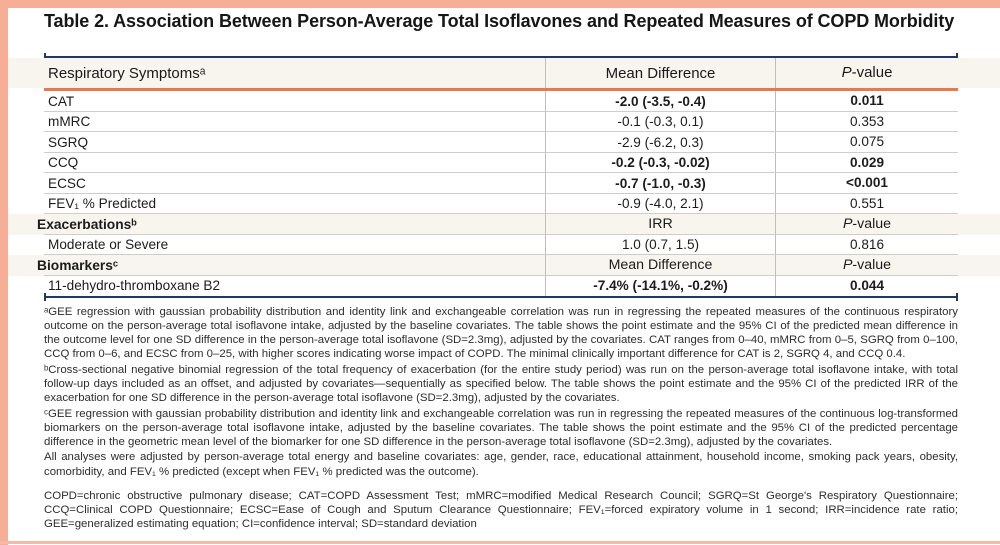 The height and width of the screenshot is (545, 1000). Describe the element at coordinates (500, 4) in the screenshot. I see `frame-top-border` at that location.